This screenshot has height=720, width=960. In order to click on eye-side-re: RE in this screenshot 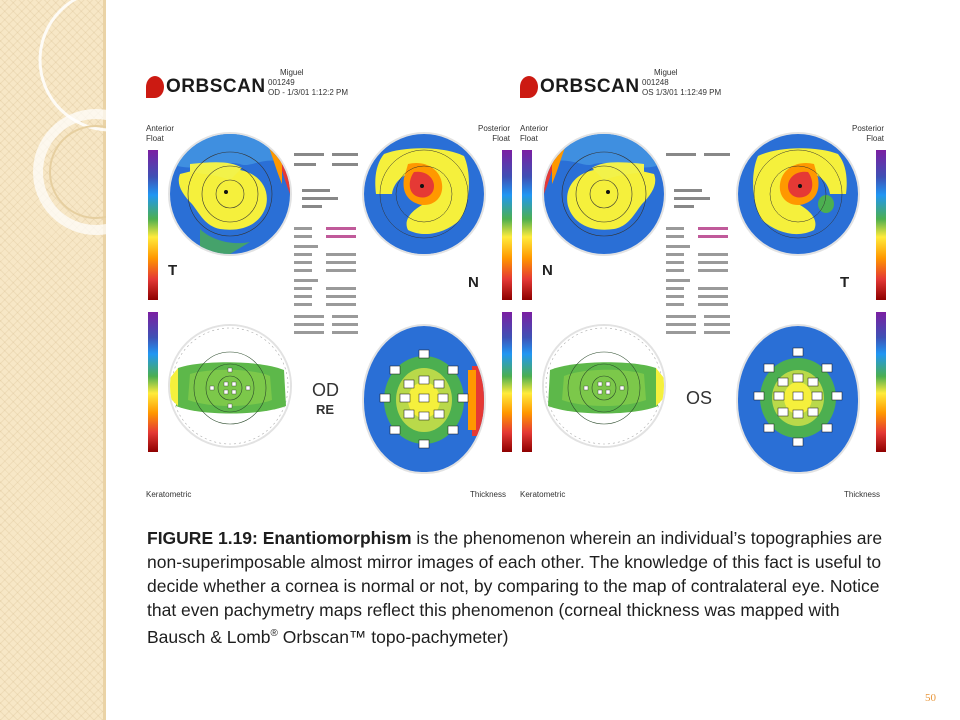, I will do `click(325, 409)`.